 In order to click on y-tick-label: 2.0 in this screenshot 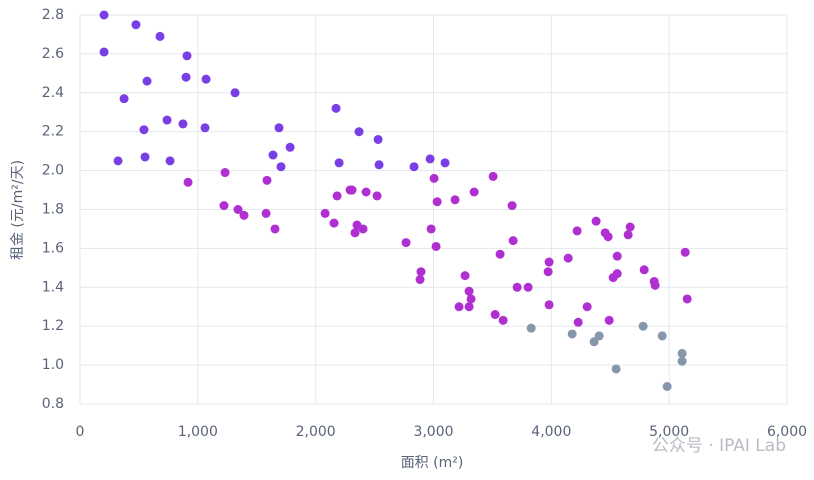, I will do `click(53, 171)`.